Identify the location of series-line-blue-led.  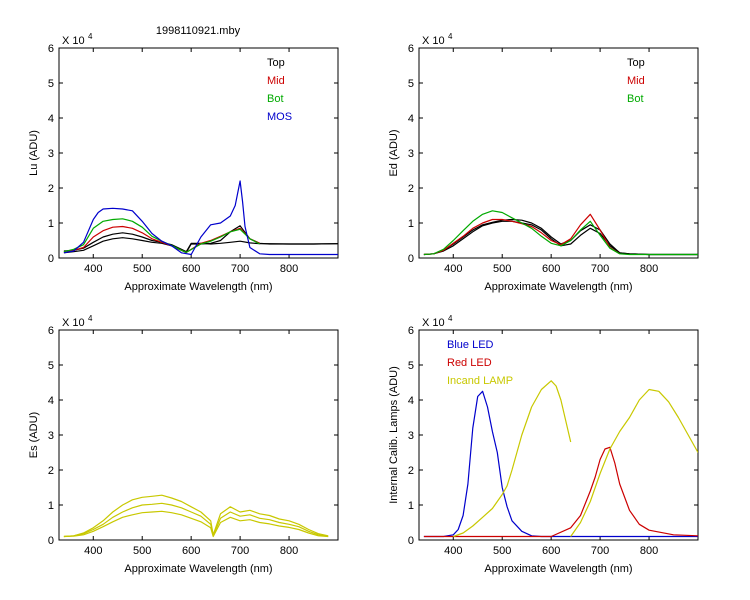
(560, 464).